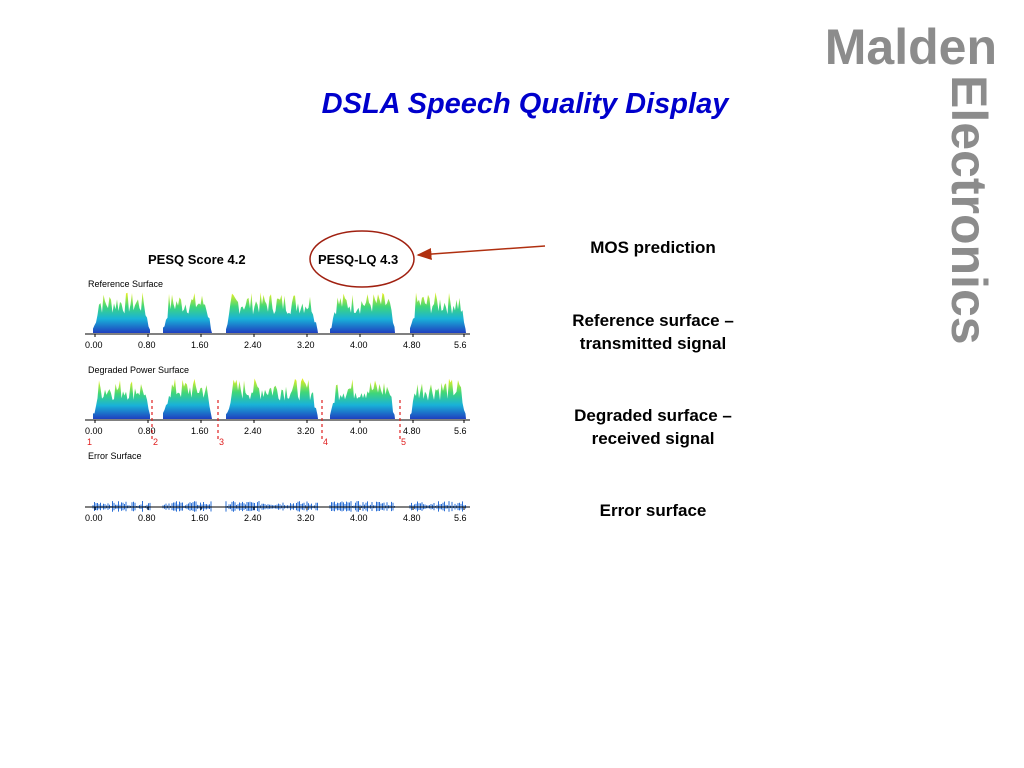 The image size is (1024, 768). I want to click on marker-label: 4, so click(325, 442).